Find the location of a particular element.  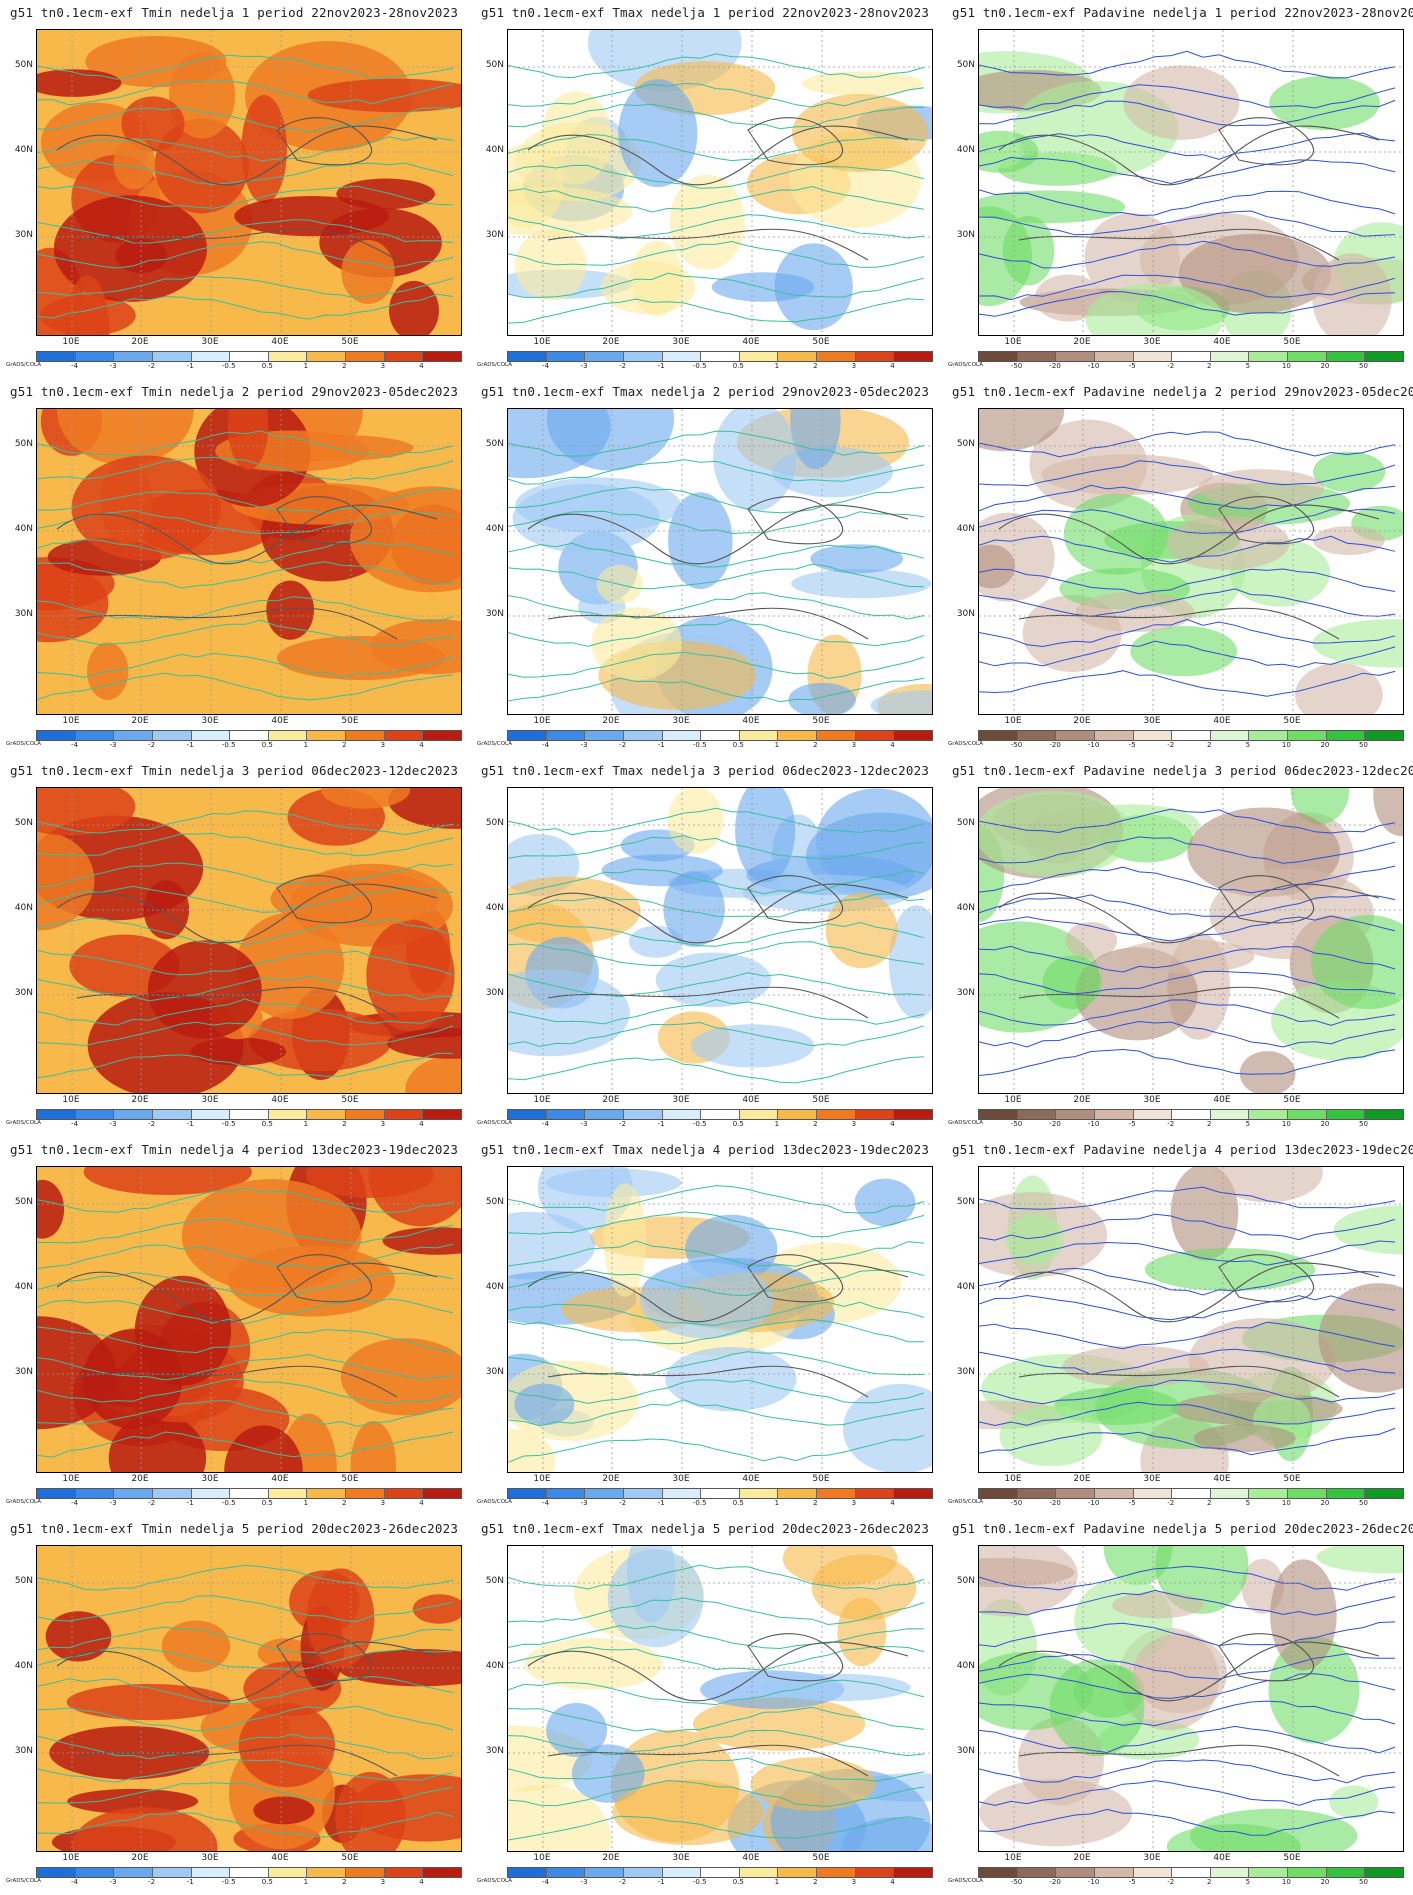

colorbar-labels: -50 -20 -10 -5 -2 2 5 10 20 50 is located at coordinates (1190, 1883).